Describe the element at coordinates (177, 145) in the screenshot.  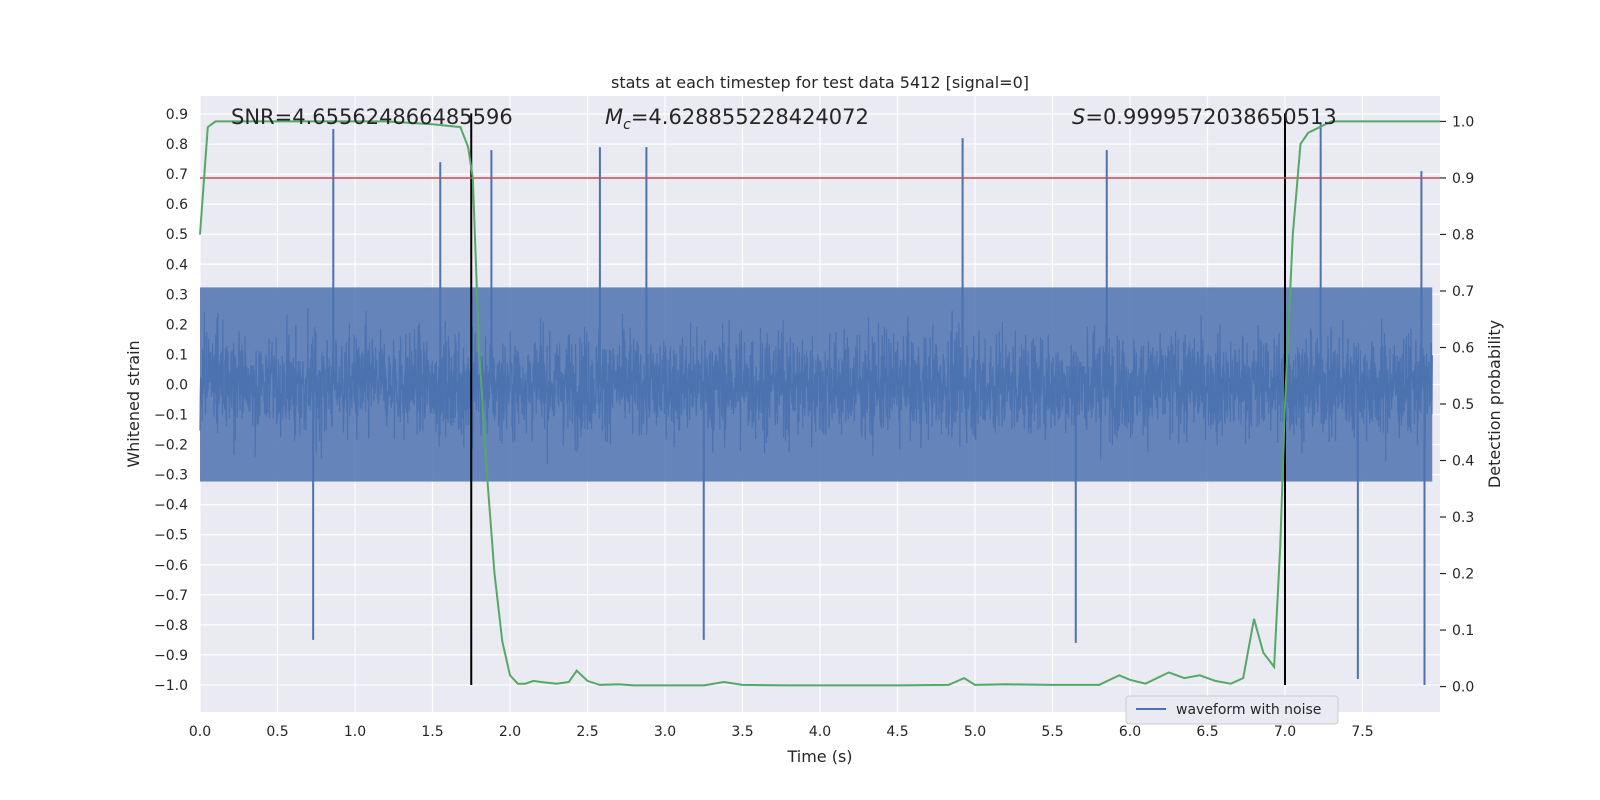
I see `y-tick-label: 0.8` at that location.